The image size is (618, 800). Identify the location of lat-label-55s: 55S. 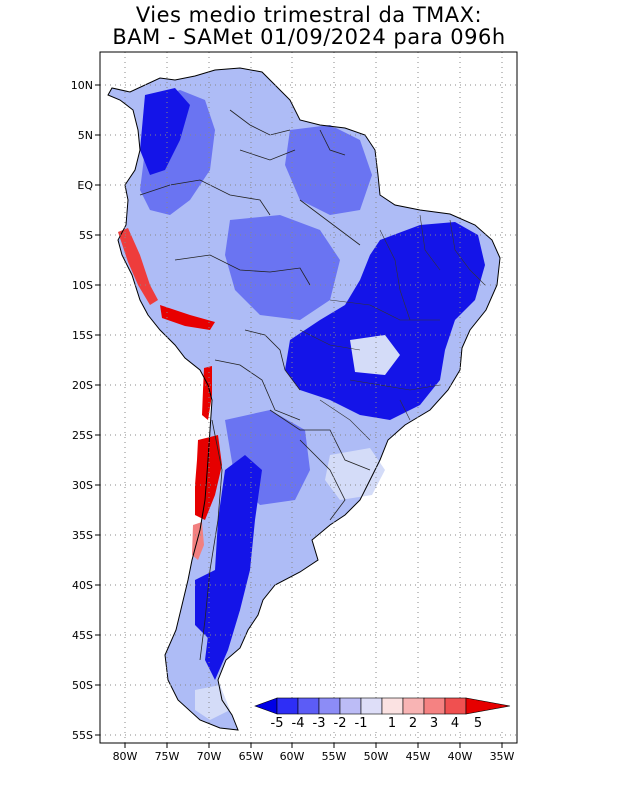
(82, 735).